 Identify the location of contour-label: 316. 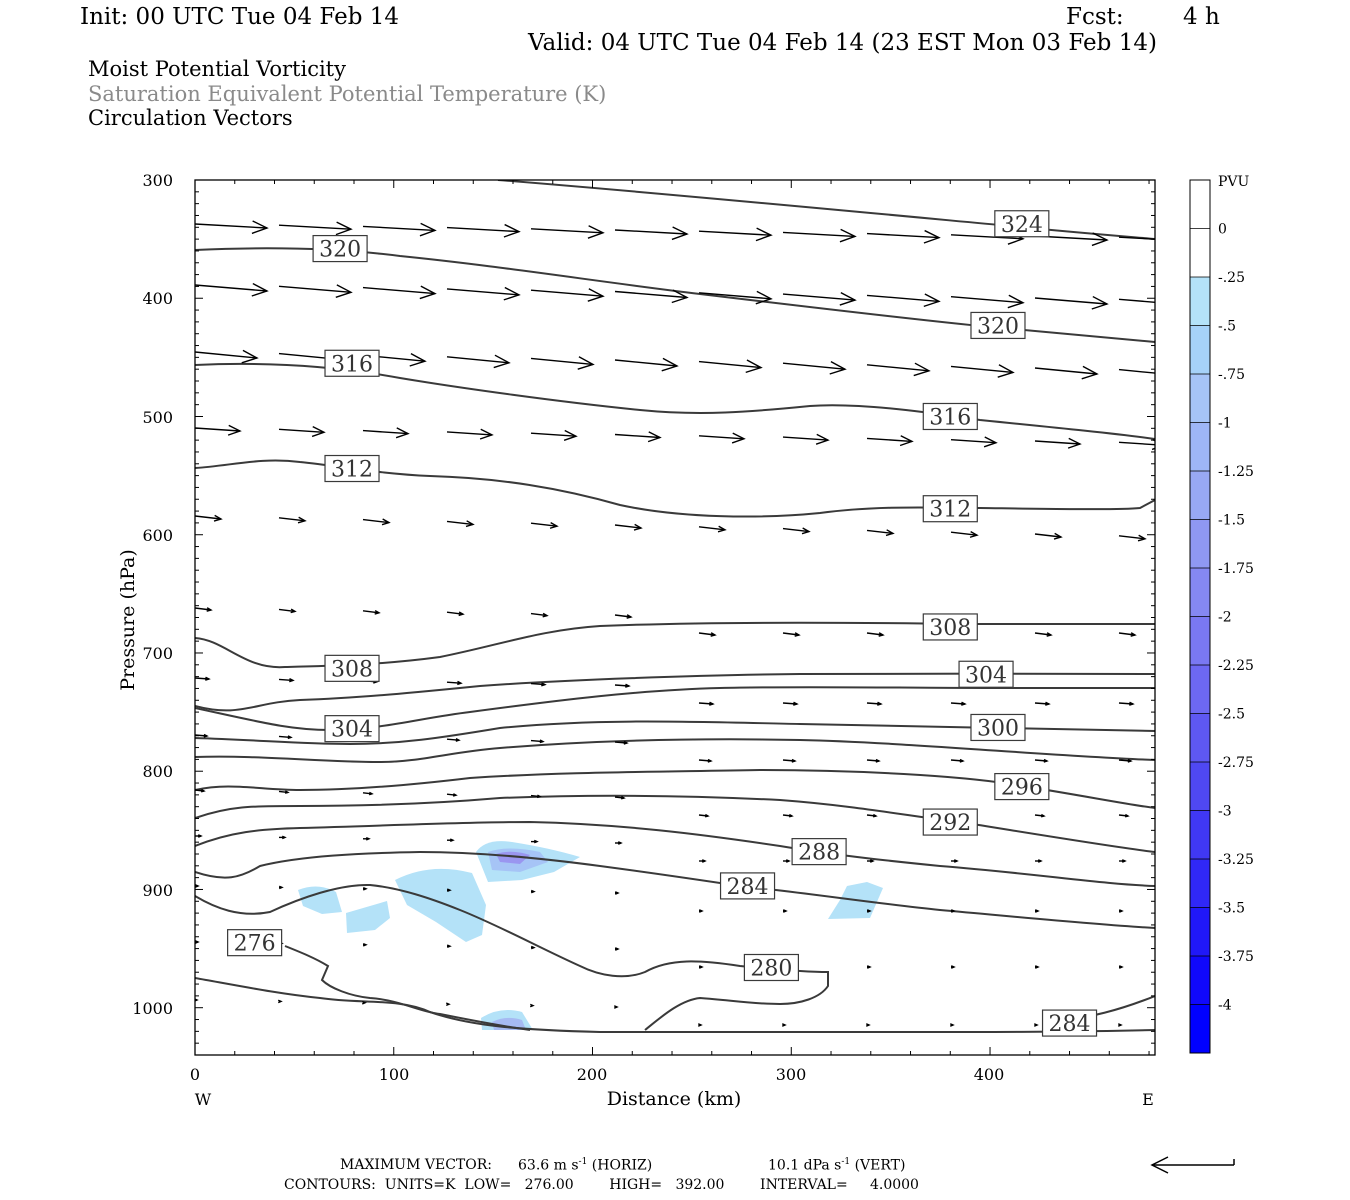
(352, 363).